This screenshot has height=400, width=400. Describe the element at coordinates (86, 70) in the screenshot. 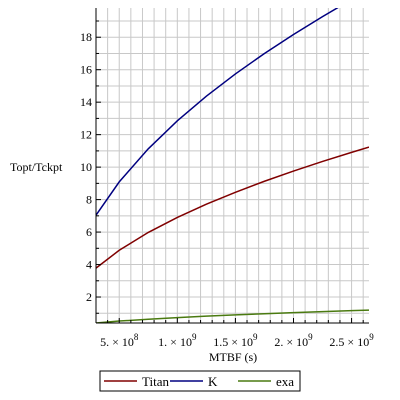

I see `y-tick-label: 16` at that location.